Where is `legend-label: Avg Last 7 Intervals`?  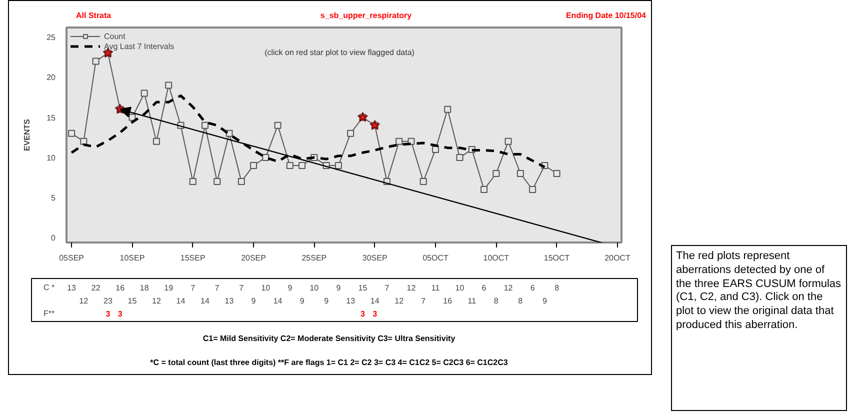 legend-label: Avg Last 7 Intervals is located at coordinates (139, 46).